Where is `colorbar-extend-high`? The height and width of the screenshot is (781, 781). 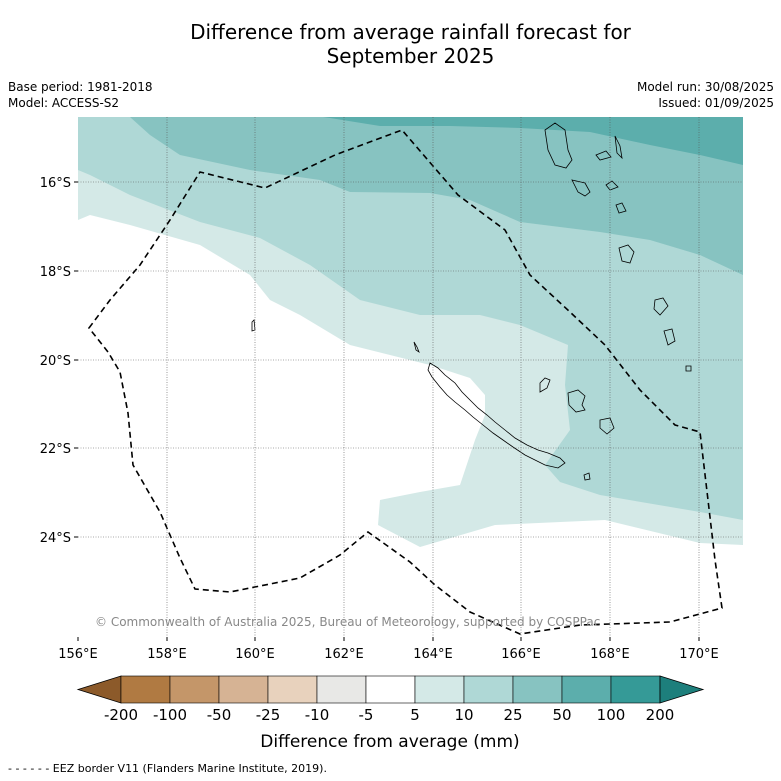
colorbar-extend-high is located at coordinates (682, 689).